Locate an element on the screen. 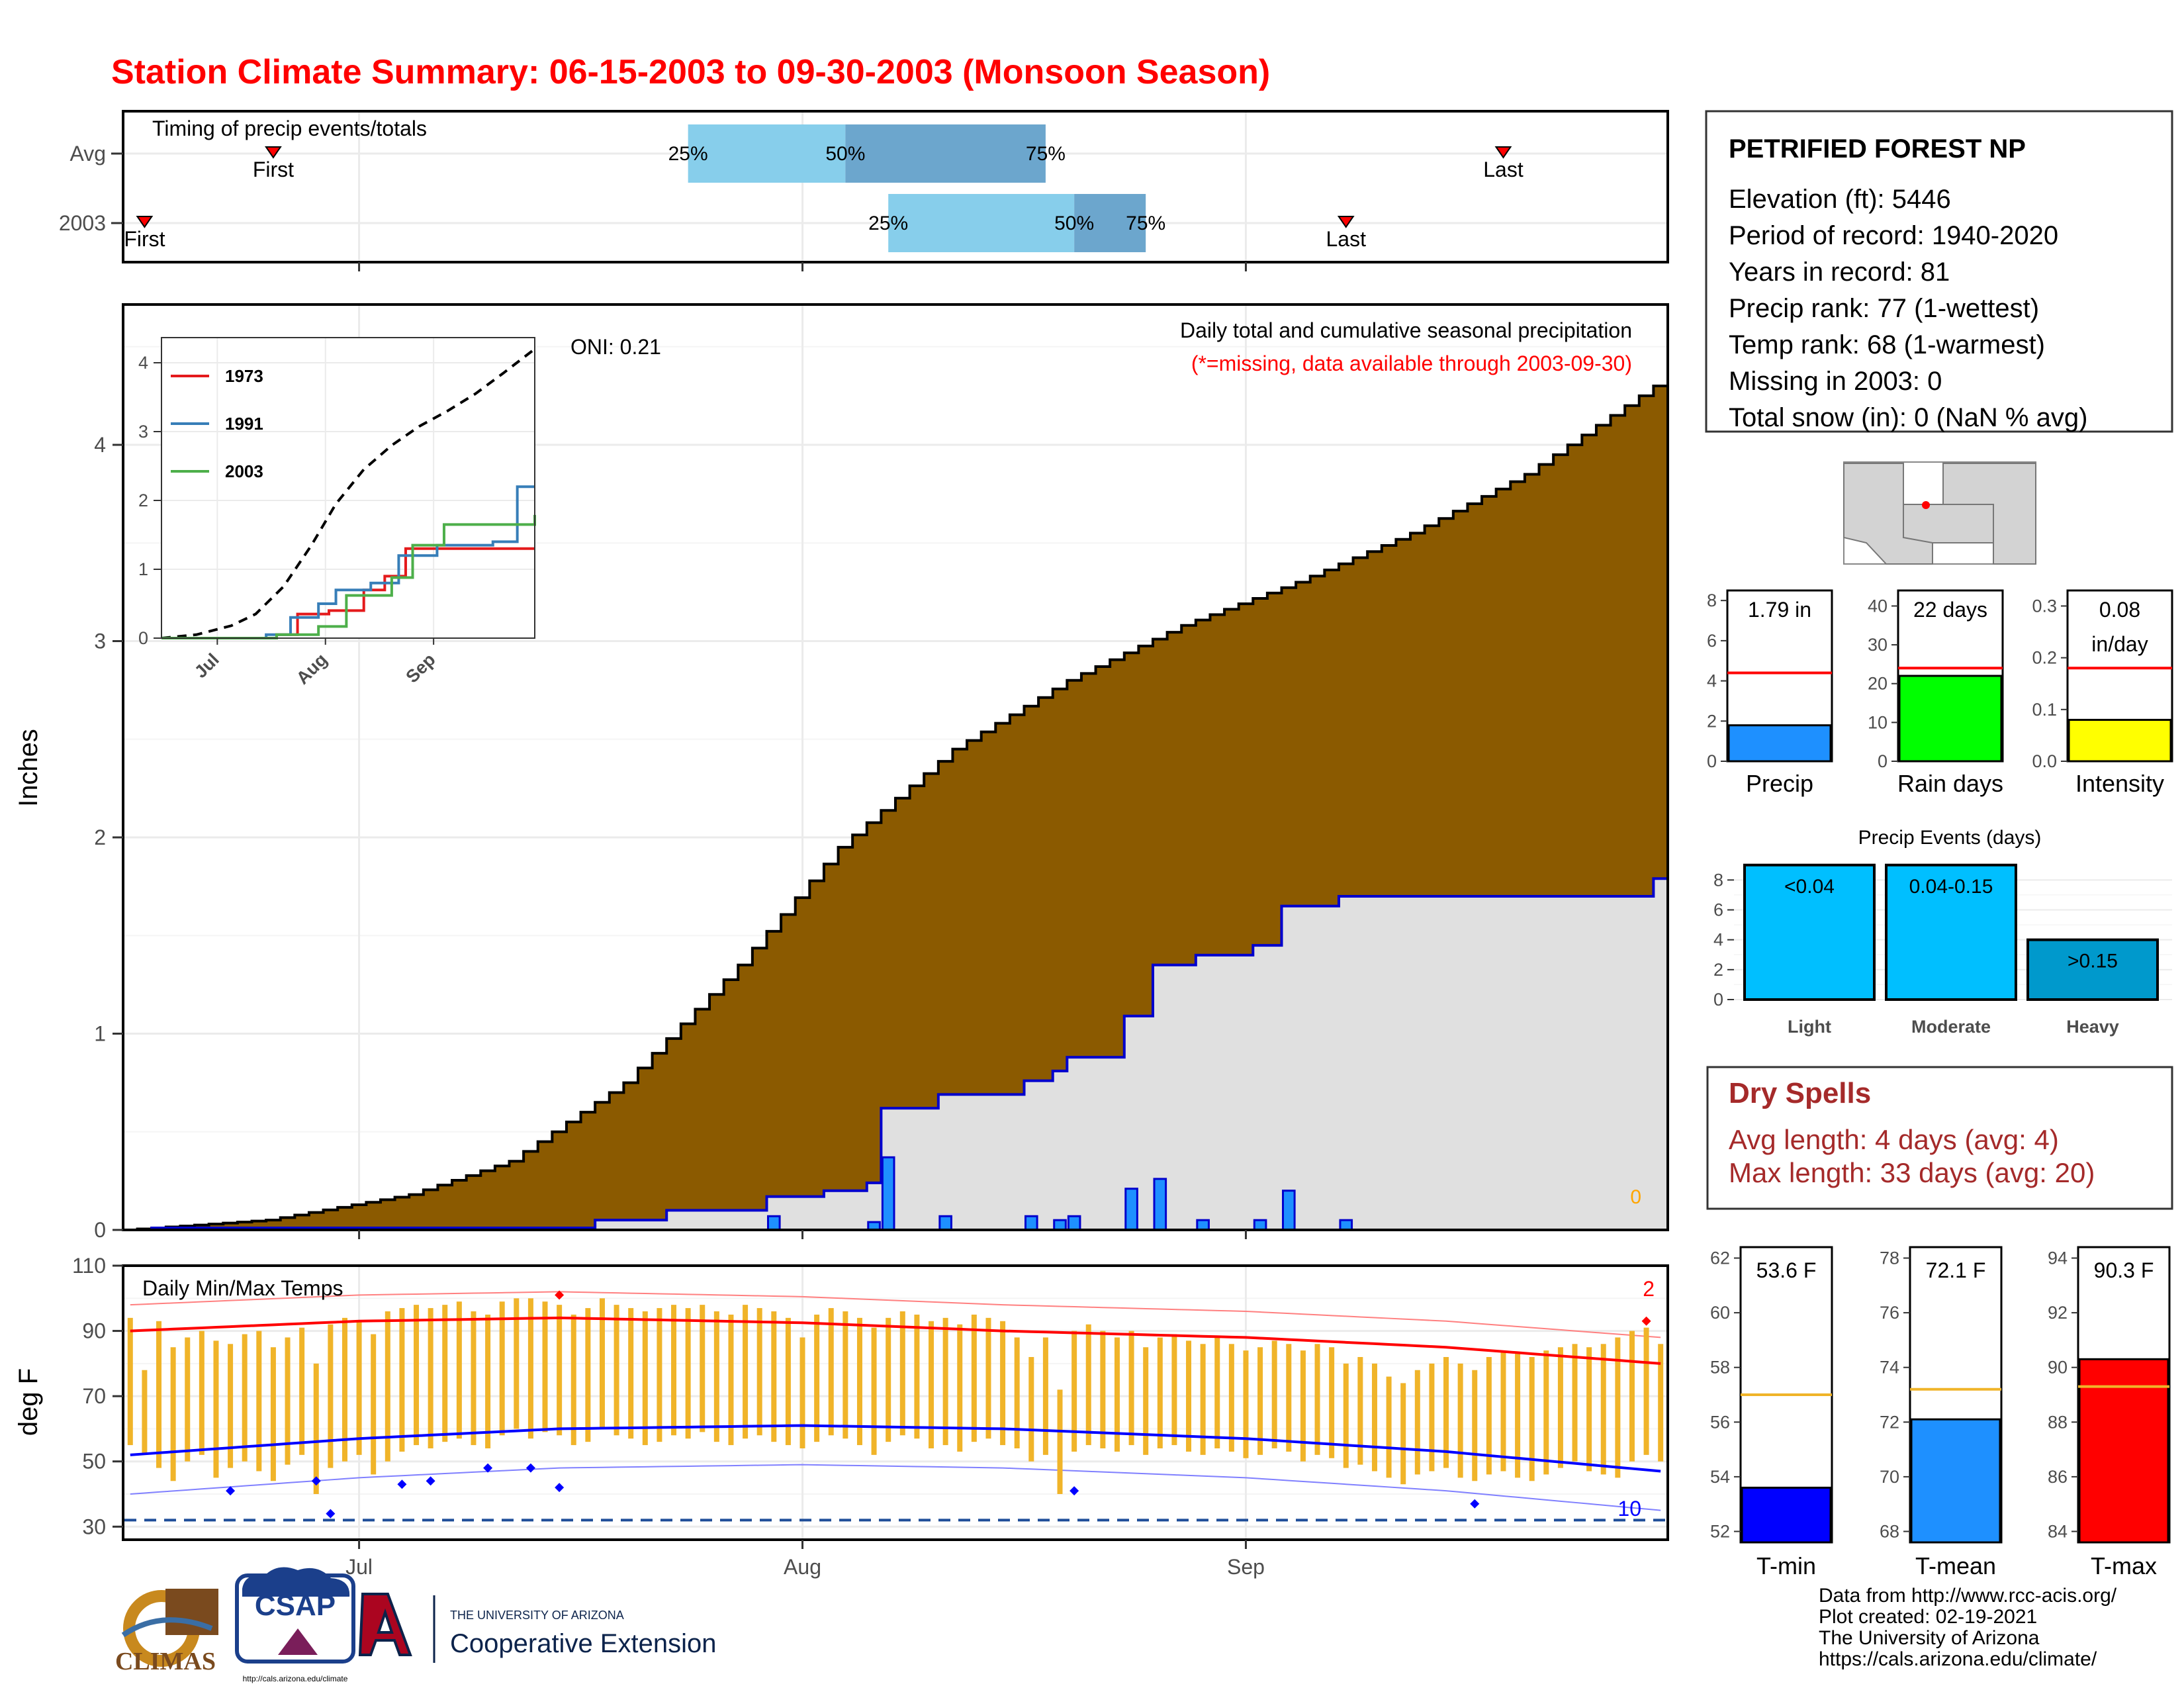  precip-event-category-label: Light is located at coordinates (1809, 1027).